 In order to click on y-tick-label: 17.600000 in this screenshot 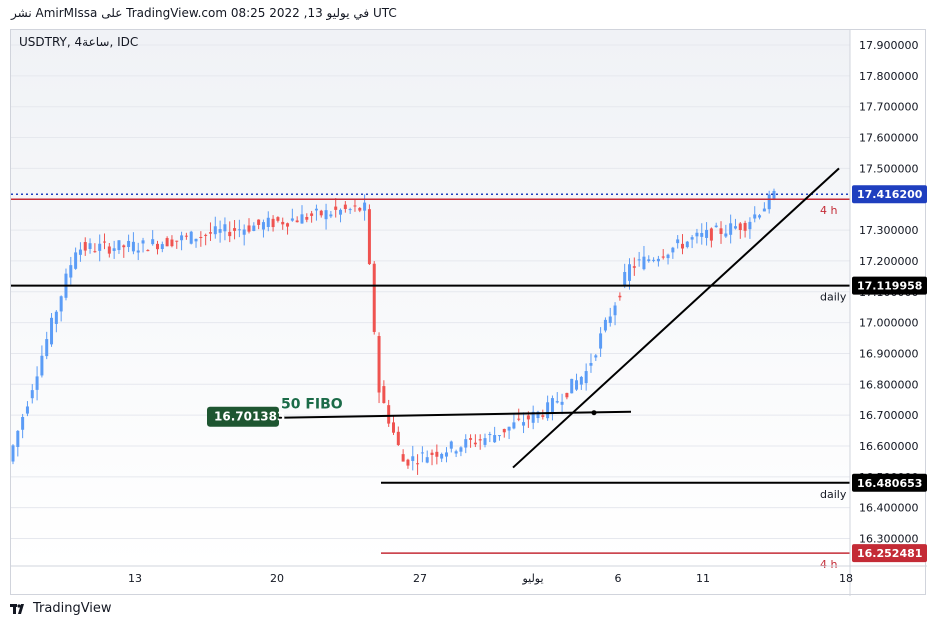, I will do `click(889, 138)`.